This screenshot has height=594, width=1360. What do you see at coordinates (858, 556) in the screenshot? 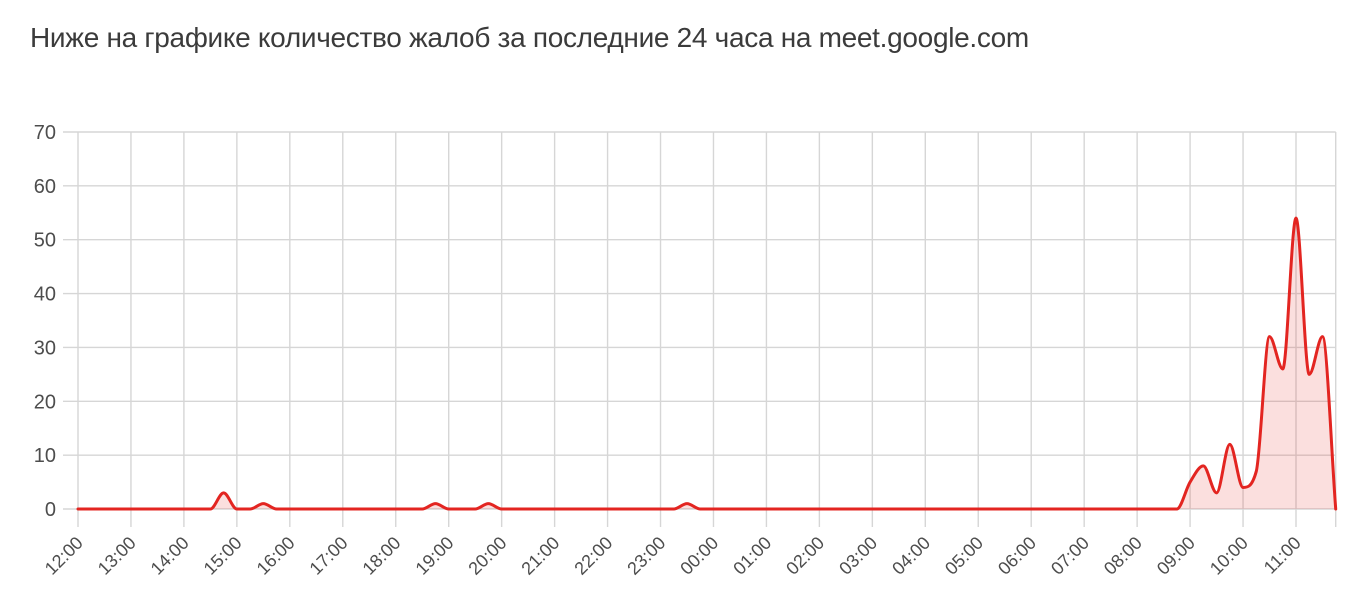
I see `x-axis-label: 03:00` at bounding box center [858, 556].